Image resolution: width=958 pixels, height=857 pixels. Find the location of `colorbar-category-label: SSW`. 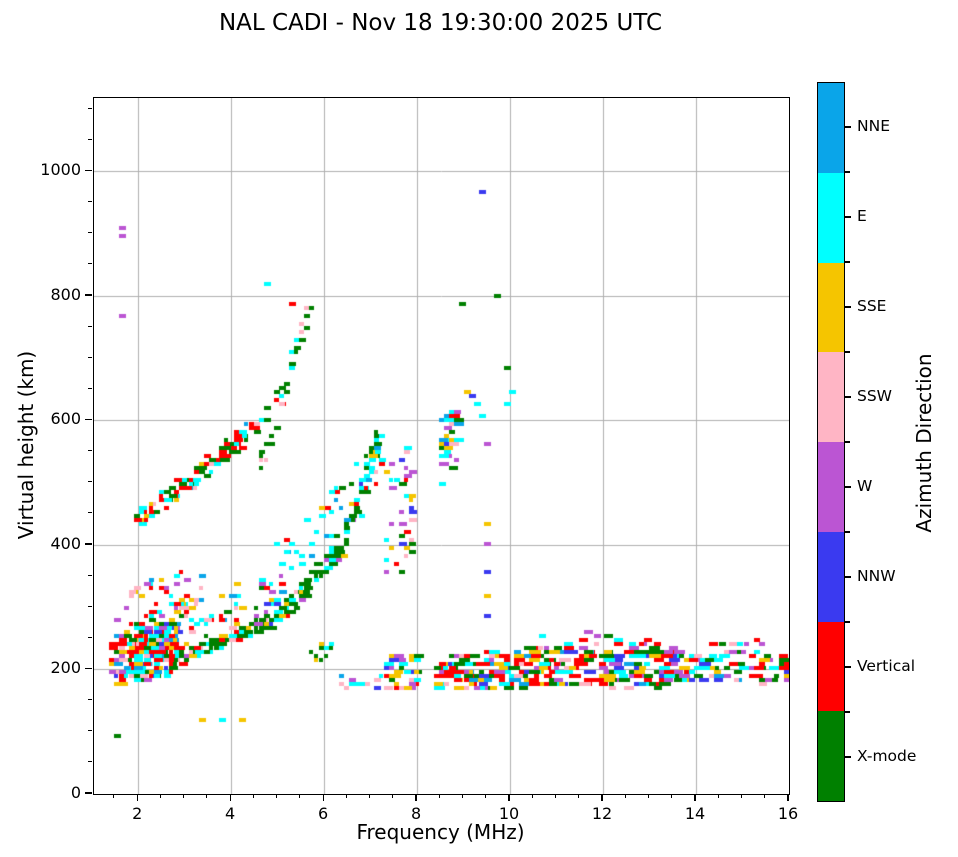

colorbar-category-label: SSW is located at coordinates (875, 396).